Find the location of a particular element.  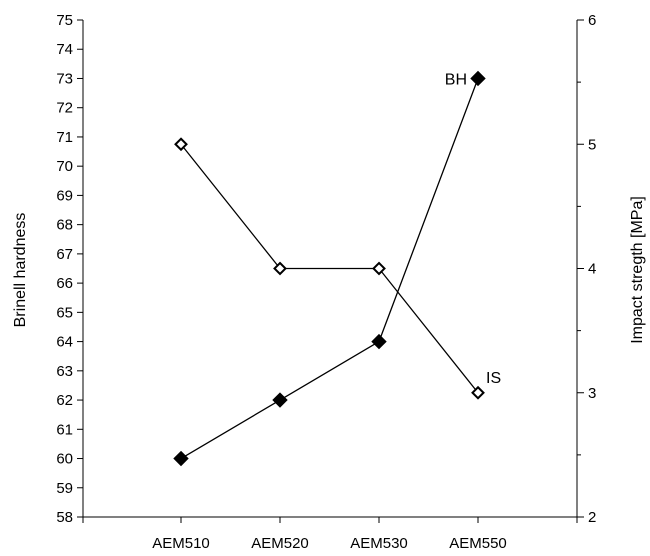

point-BH-AEM530 is located at coordinates (379, 341).